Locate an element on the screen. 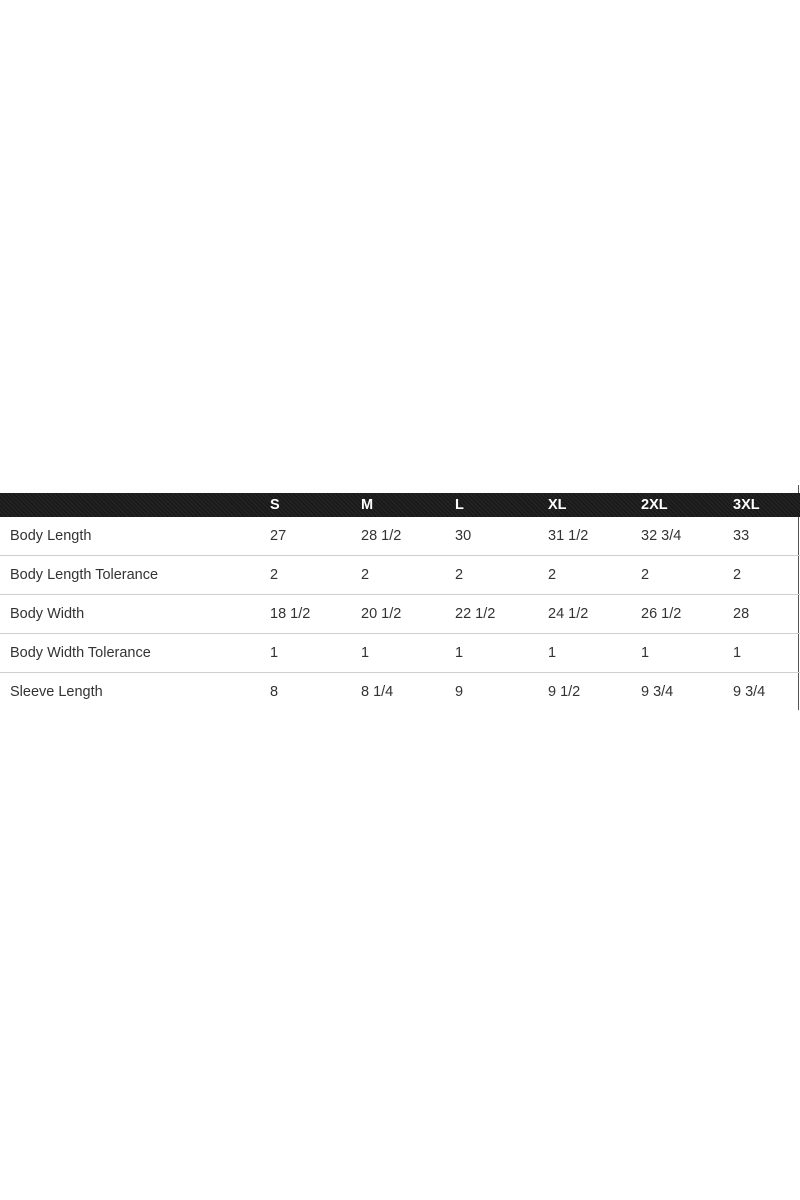  table-row: Body Length 27 28 1/2 30 31 1/2 32 3/4 33 is located at coordinates (400, 536).